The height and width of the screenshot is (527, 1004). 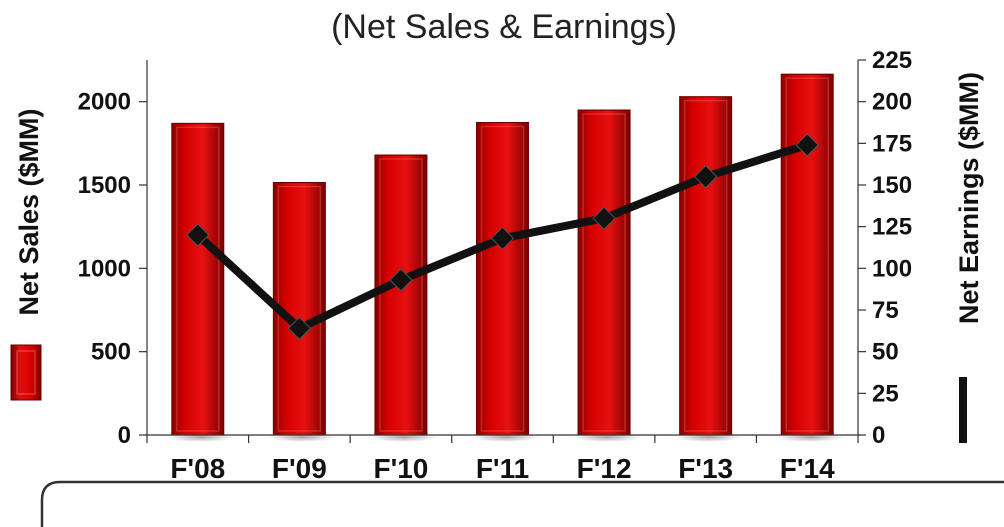 I want to click on x-tick-label: F'09, so click(x=299, y=468).